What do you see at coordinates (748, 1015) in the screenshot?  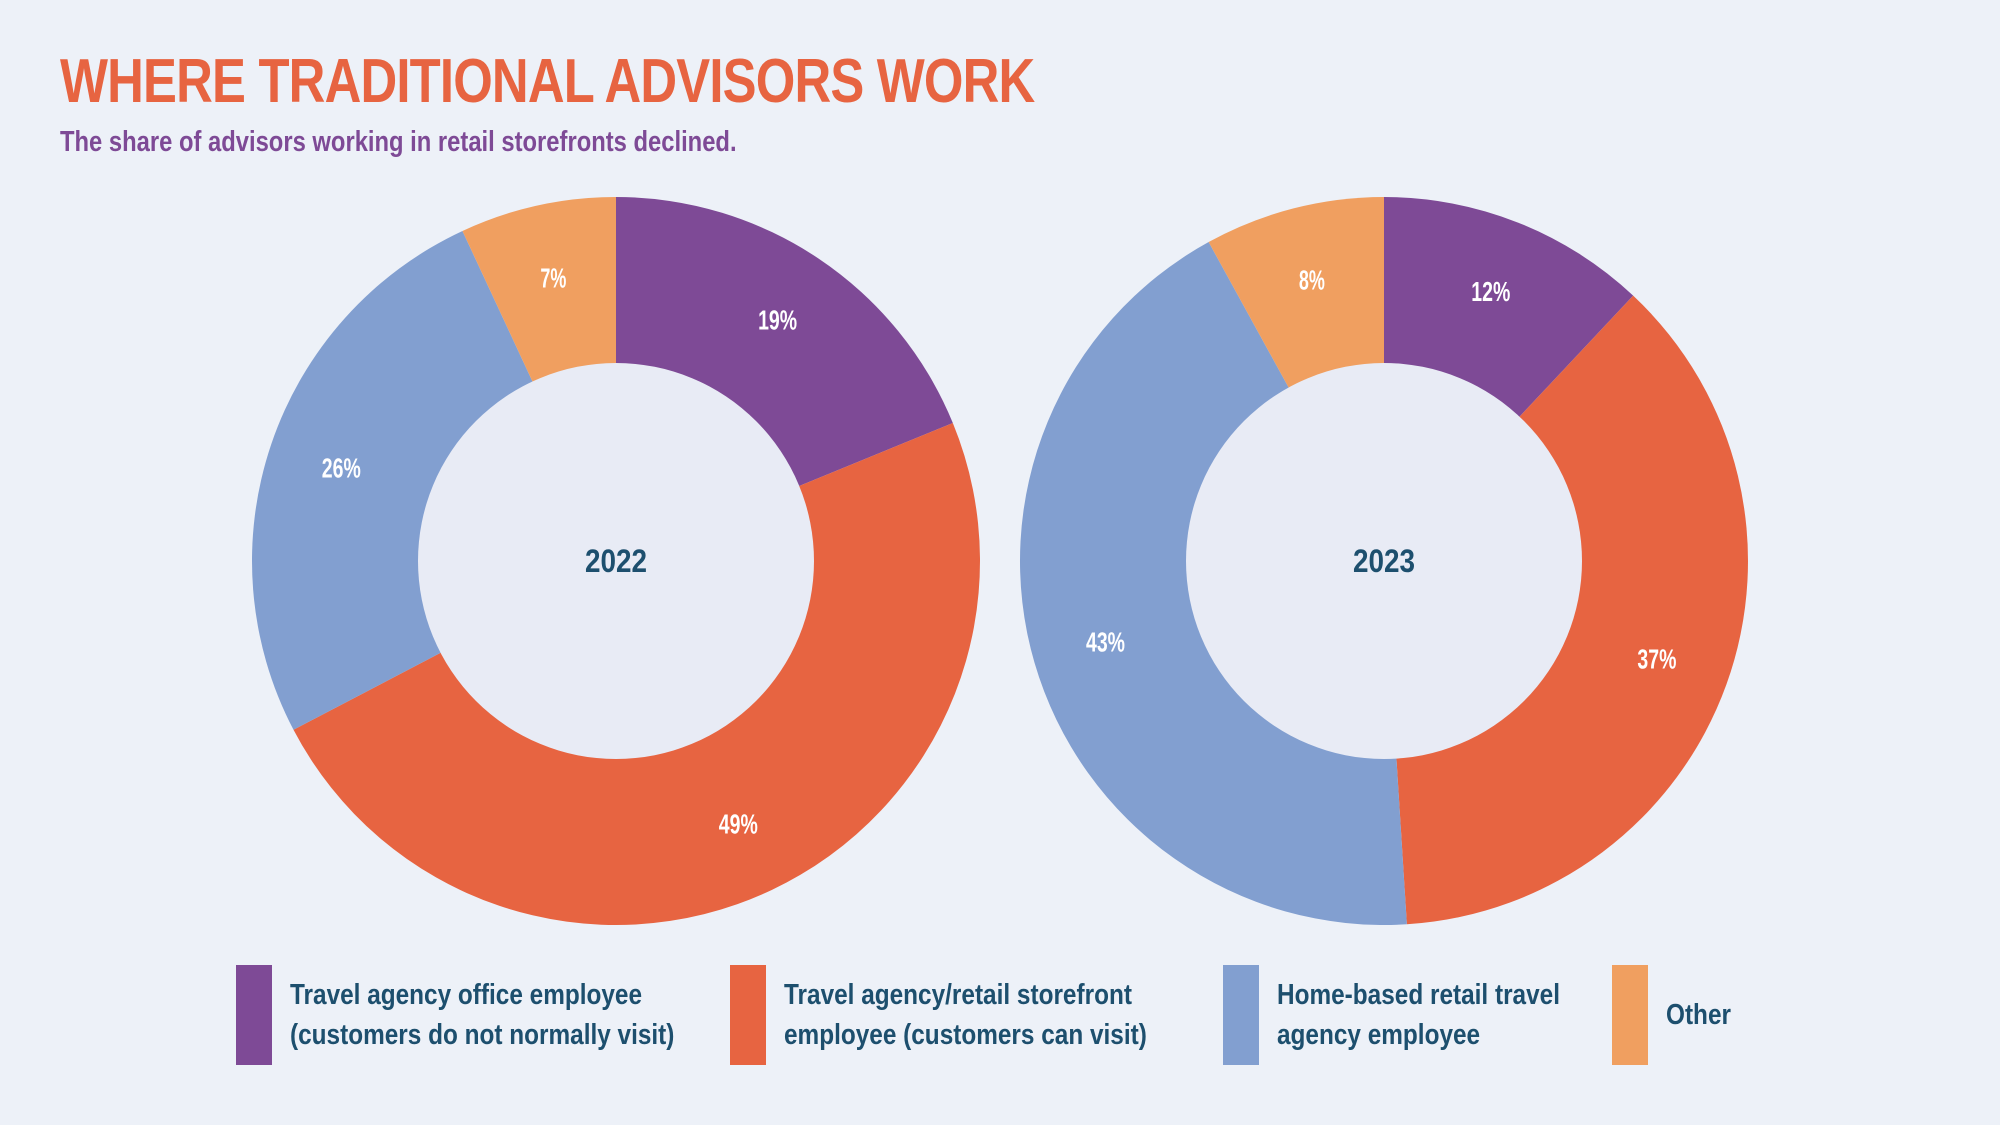 I see `legend-swatch-storefront` at bounding box center [748, 1015].